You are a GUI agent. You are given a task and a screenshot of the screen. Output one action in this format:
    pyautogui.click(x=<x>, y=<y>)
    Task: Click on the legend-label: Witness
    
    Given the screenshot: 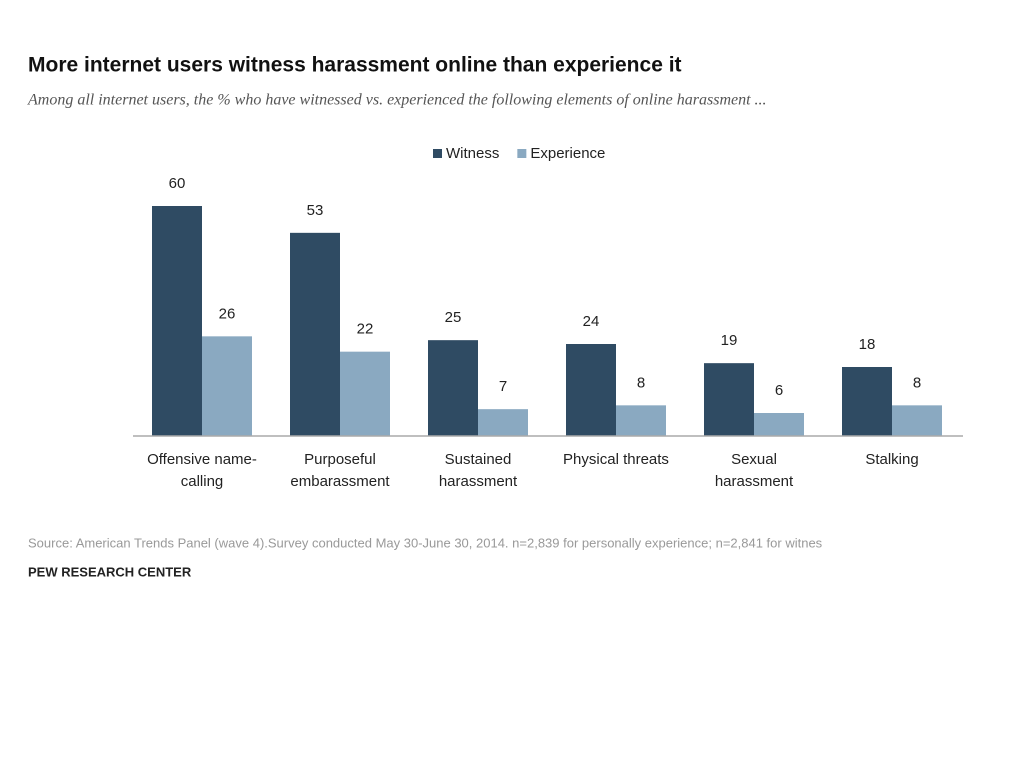 What is the action you would take?
    pyautogui.click(x=472, y=153)
    